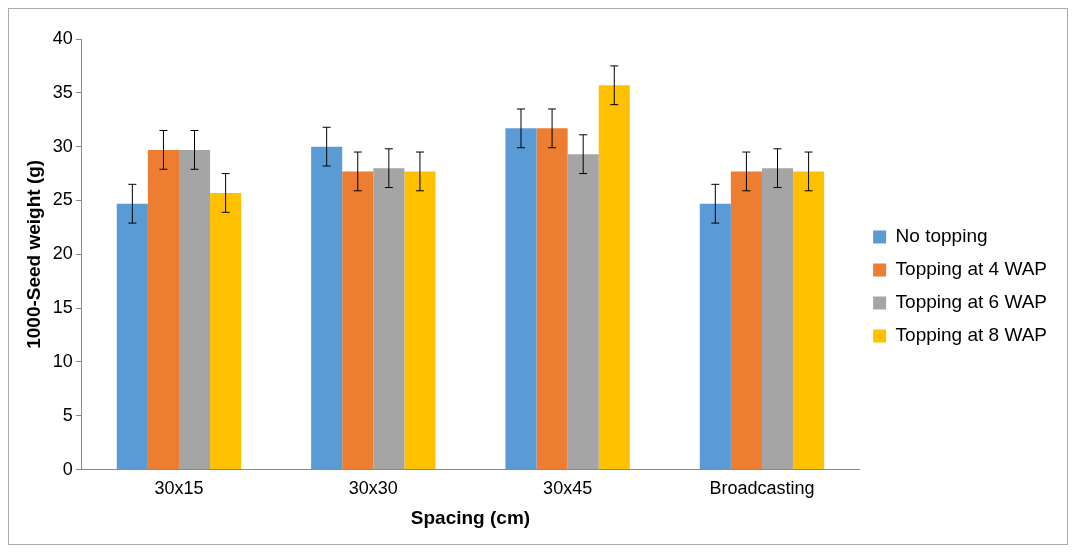 The width and height of the screenshot is (1078, 555). Describe the element at coordinates (971, 335) in the screenshot. I see `legend-label: Topping at 8 WAP` at that location.